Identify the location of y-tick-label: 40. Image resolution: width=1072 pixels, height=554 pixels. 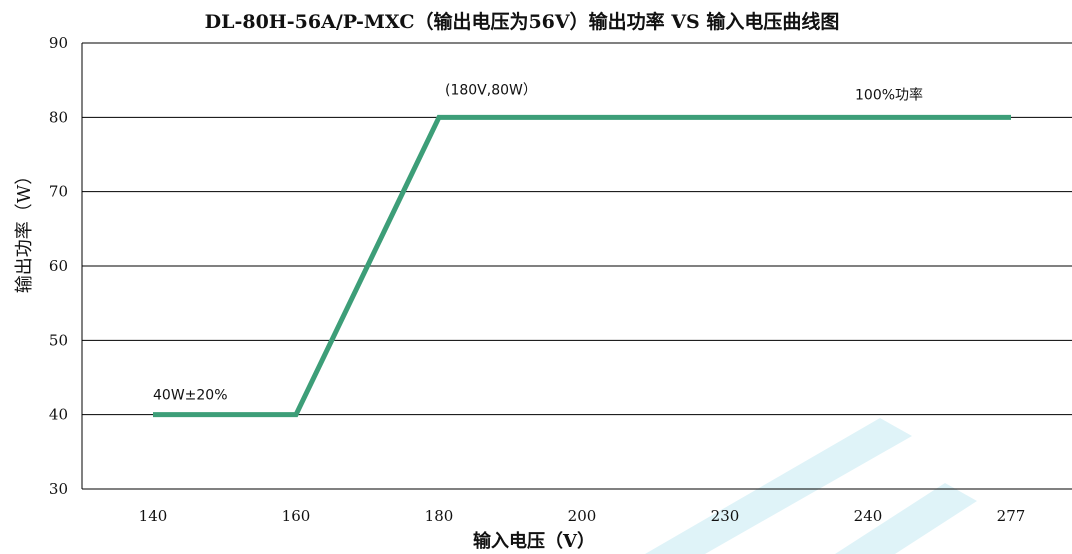
(58, 415).